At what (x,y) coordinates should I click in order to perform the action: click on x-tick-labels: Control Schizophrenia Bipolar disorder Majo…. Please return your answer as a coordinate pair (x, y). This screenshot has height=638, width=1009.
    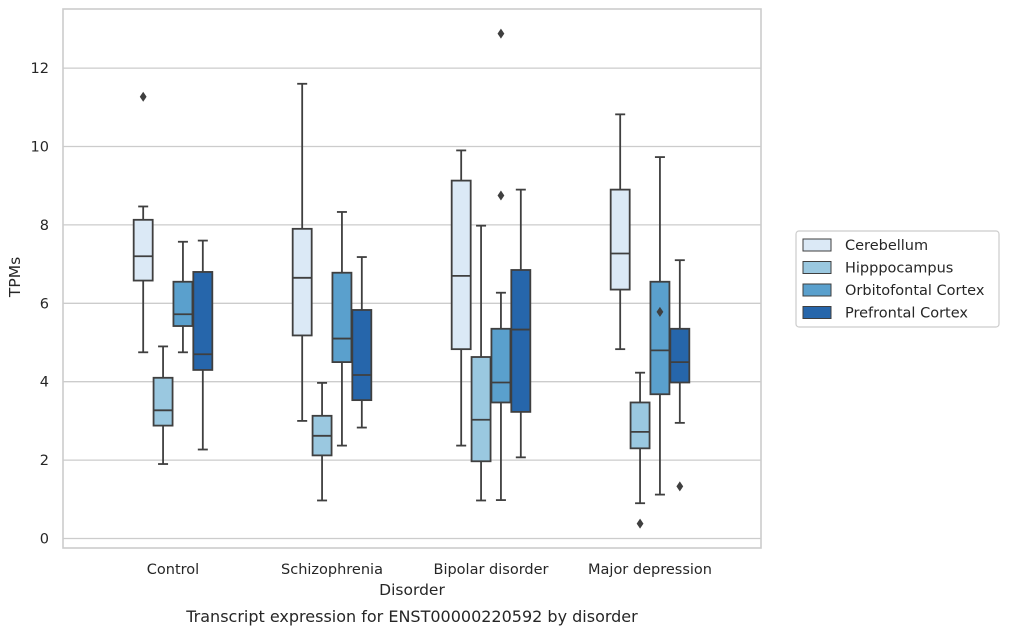
    Looking at the image, I should click on (429, 570).